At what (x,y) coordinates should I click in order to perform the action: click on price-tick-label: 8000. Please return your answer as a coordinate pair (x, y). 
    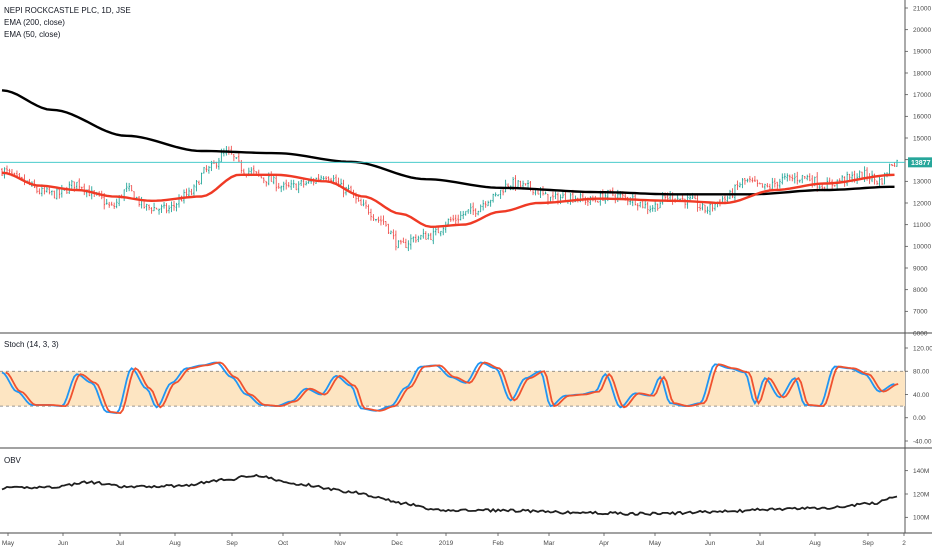
    Looking at the image, I should click on (920, 290).